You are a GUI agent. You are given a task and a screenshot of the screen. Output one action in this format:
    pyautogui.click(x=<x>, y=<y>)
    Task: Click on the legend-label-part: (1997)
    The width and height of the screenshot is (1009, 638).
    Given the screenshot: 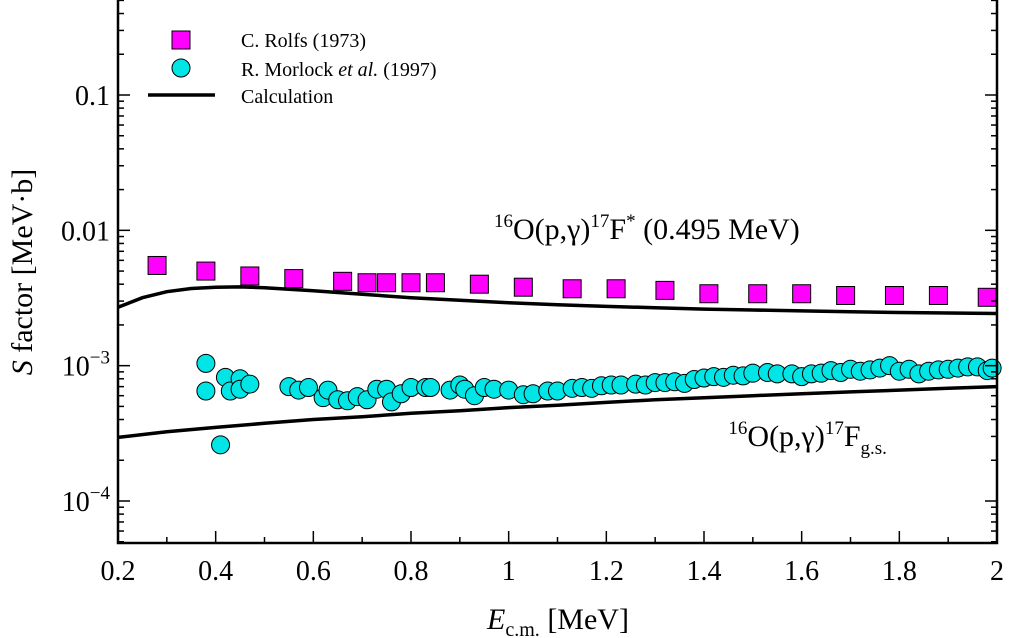 What is the action you would take?
    pyautogui.click(x=407, y=70)
    